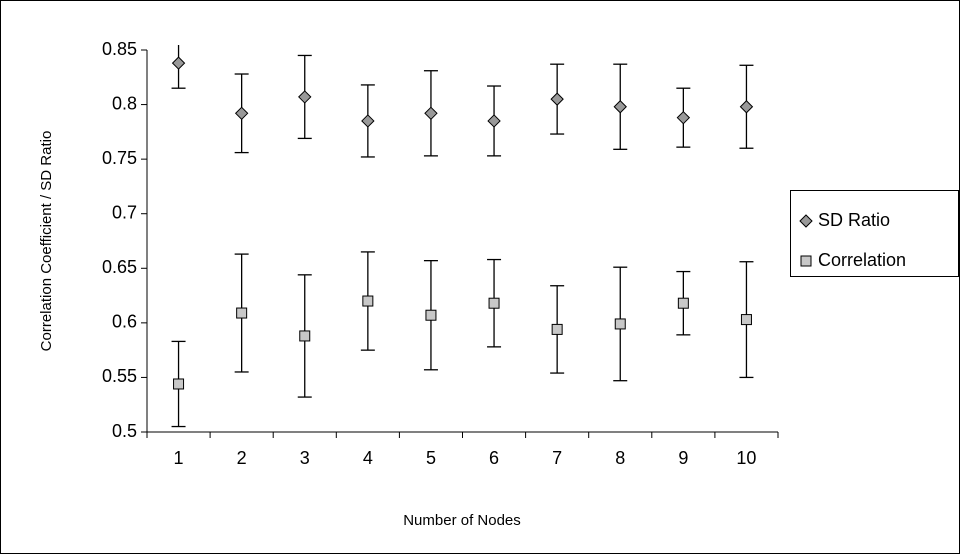 This screenshot has width=960, height=554. Describe the element at coordinates (119, 158) in the screenshot. I see `y-tick-label: 0.75` at that location.